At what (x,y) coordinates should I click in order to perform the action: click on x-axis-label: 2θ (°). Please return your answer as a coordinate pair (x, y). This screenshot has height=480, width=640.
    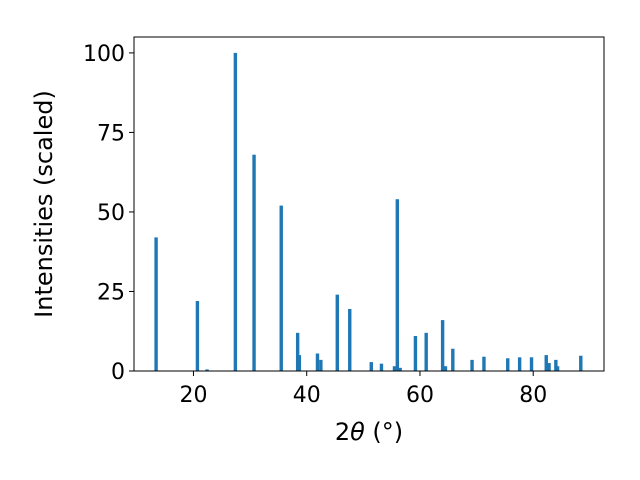
    Looking at the image, I should click on (369, 432).